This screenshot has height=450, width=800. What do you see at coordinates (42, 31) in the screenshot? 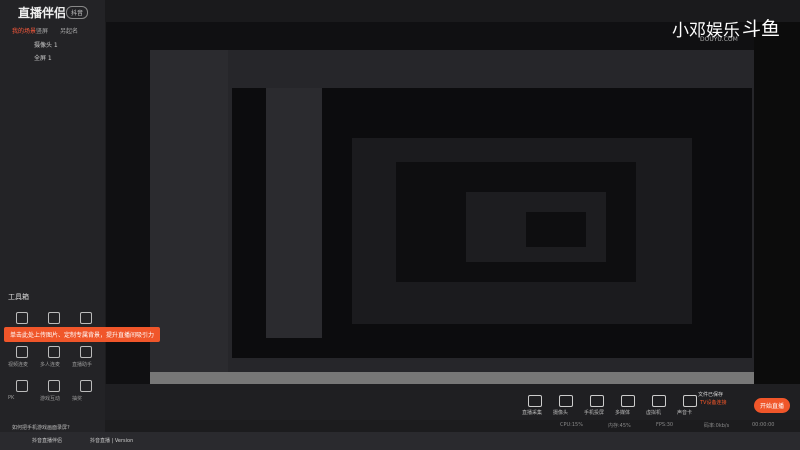
I see `scene-tab: 竖屏` at bounding box center [42, 31].